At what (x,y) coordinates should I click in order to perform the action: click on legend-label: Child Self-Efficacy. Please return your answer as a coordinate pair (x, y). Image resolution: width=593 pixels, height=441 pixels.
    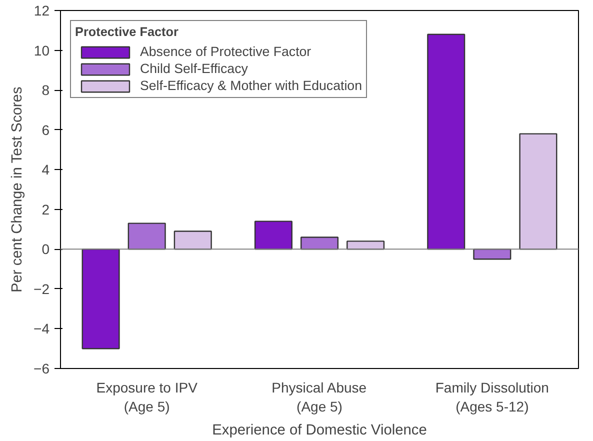
    Looking at the image, I should click on (194, 68).